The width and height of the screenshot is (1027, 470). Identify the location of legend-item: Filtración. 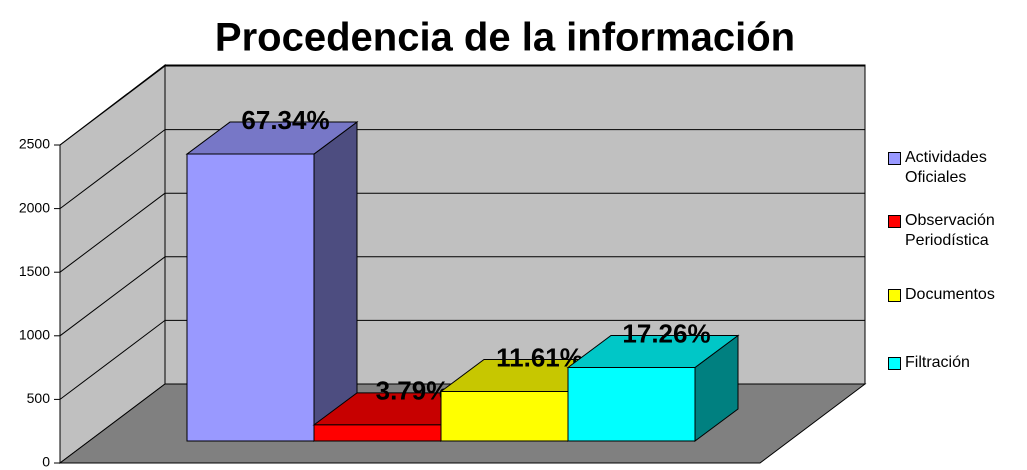
(957, 363).